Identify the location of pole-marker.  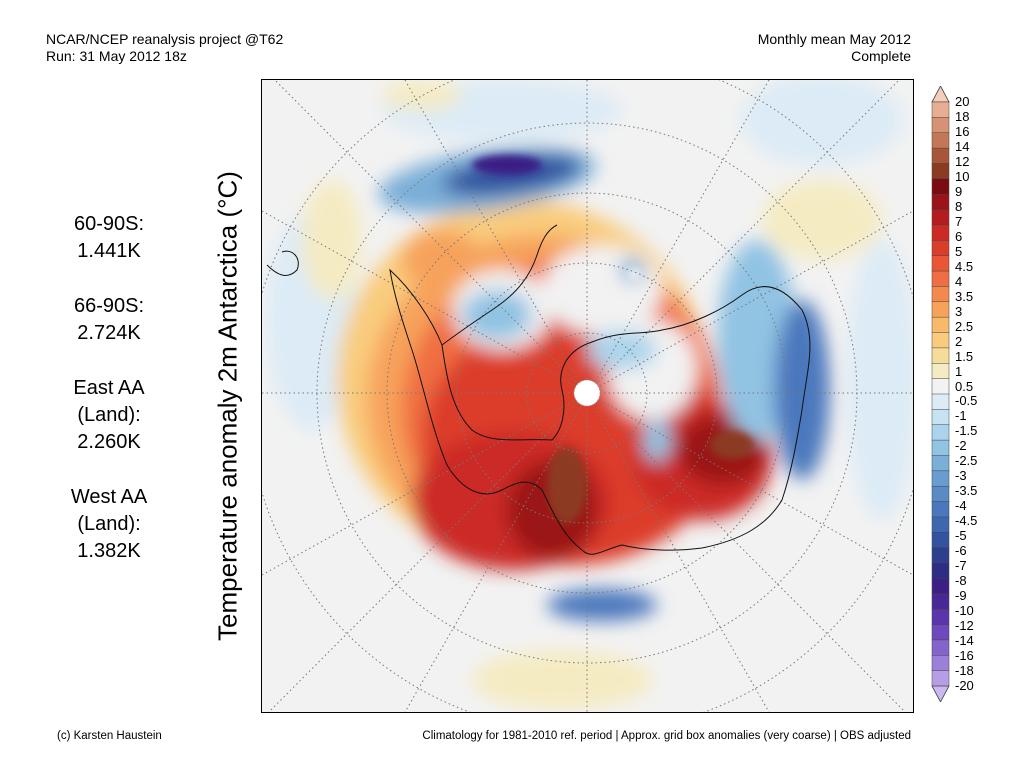
(587, 393).